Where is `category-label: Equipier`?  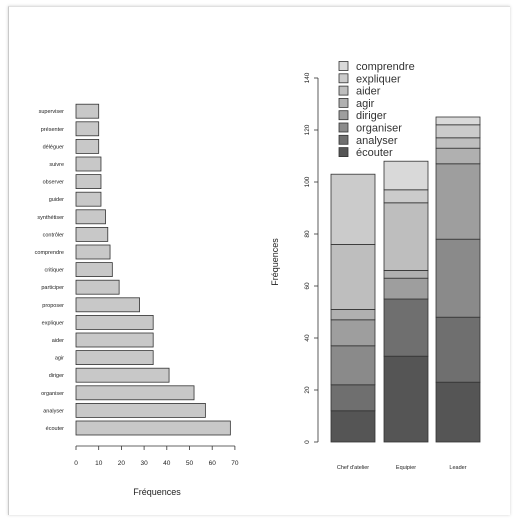
category-label: Equipier is located at coordinates (406, 468).